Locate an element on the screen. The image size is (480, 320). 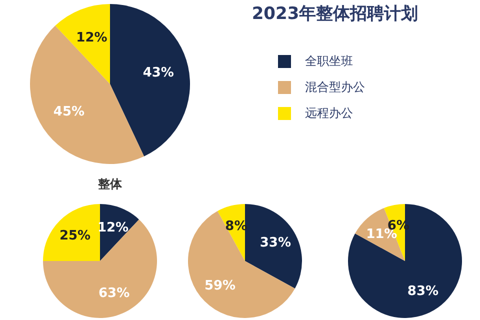
legend-label: 混合型办公 is located at coordinates (335, 87).